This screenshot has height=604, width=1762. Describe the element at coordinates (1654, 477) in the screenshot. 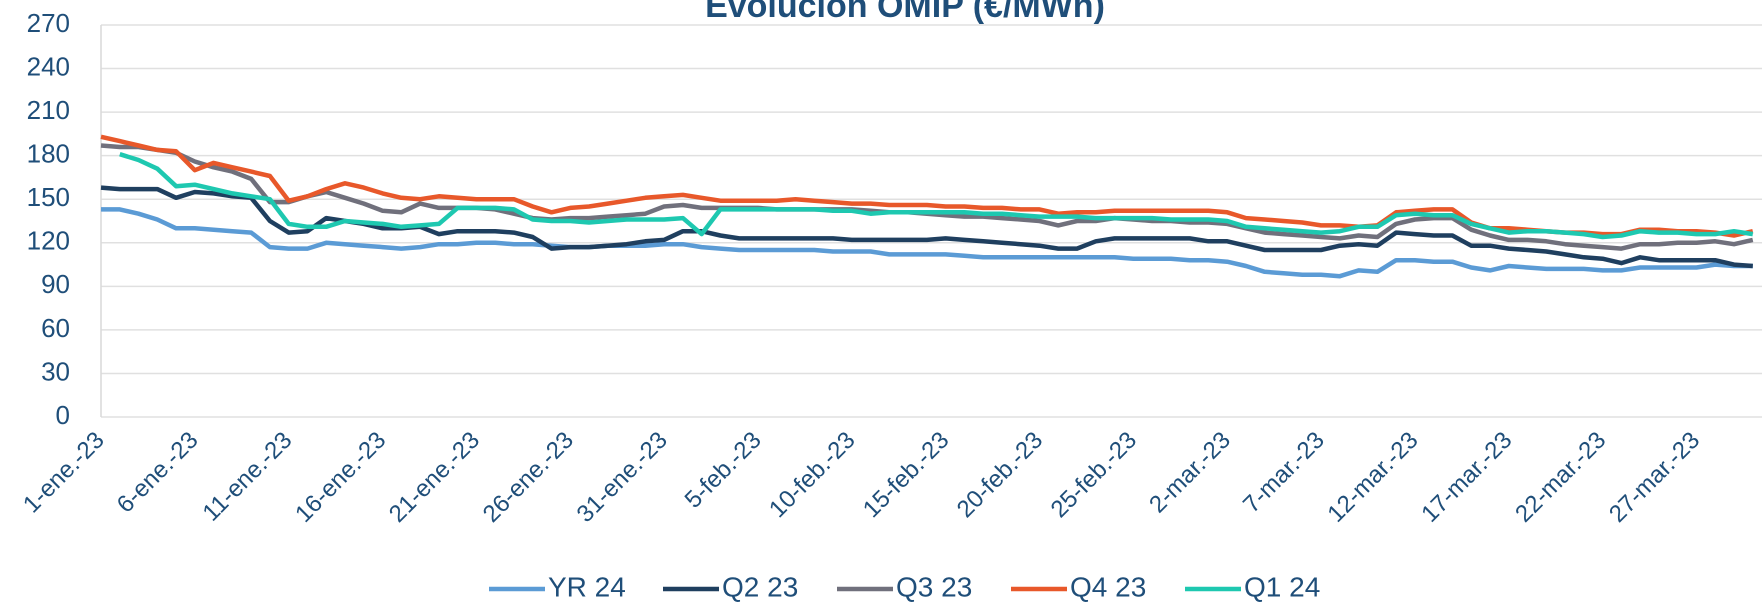

I see `x-tick-label: 27-mar.-23` at that location.